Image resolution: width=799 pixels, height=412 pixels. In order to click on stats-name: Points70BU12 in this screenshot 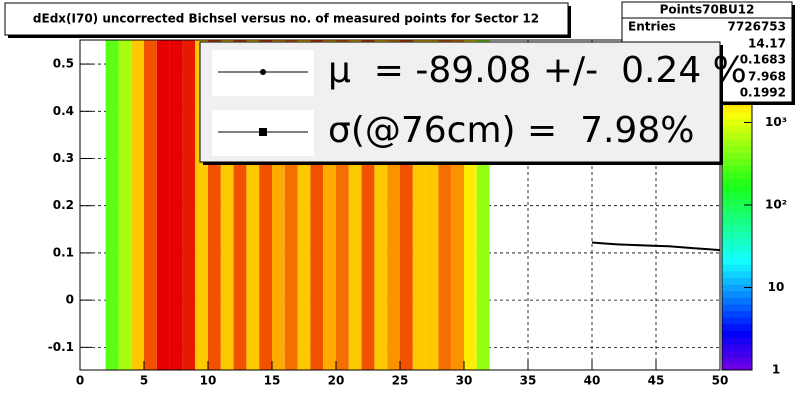, I will do `click(707, 10)`.